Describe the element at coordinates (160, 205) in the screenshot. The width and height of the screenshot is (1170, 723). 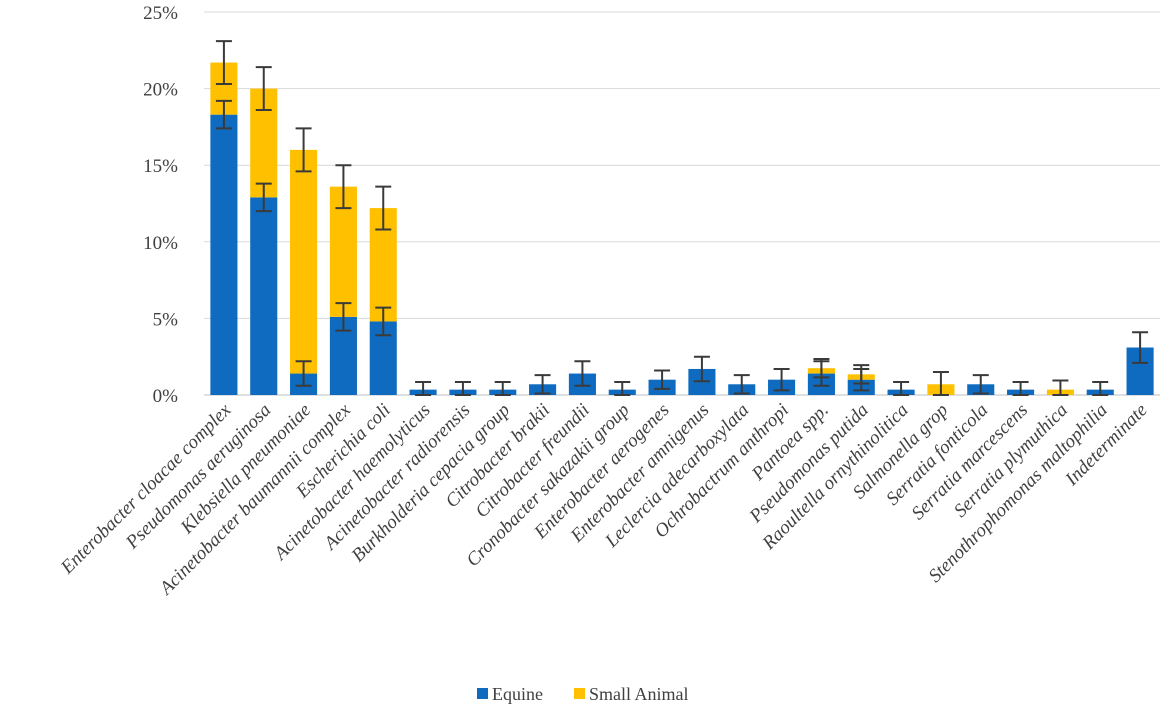
I see `y-axis-ticks: 0% 5% 10% 15% 20% 25%` at that location.